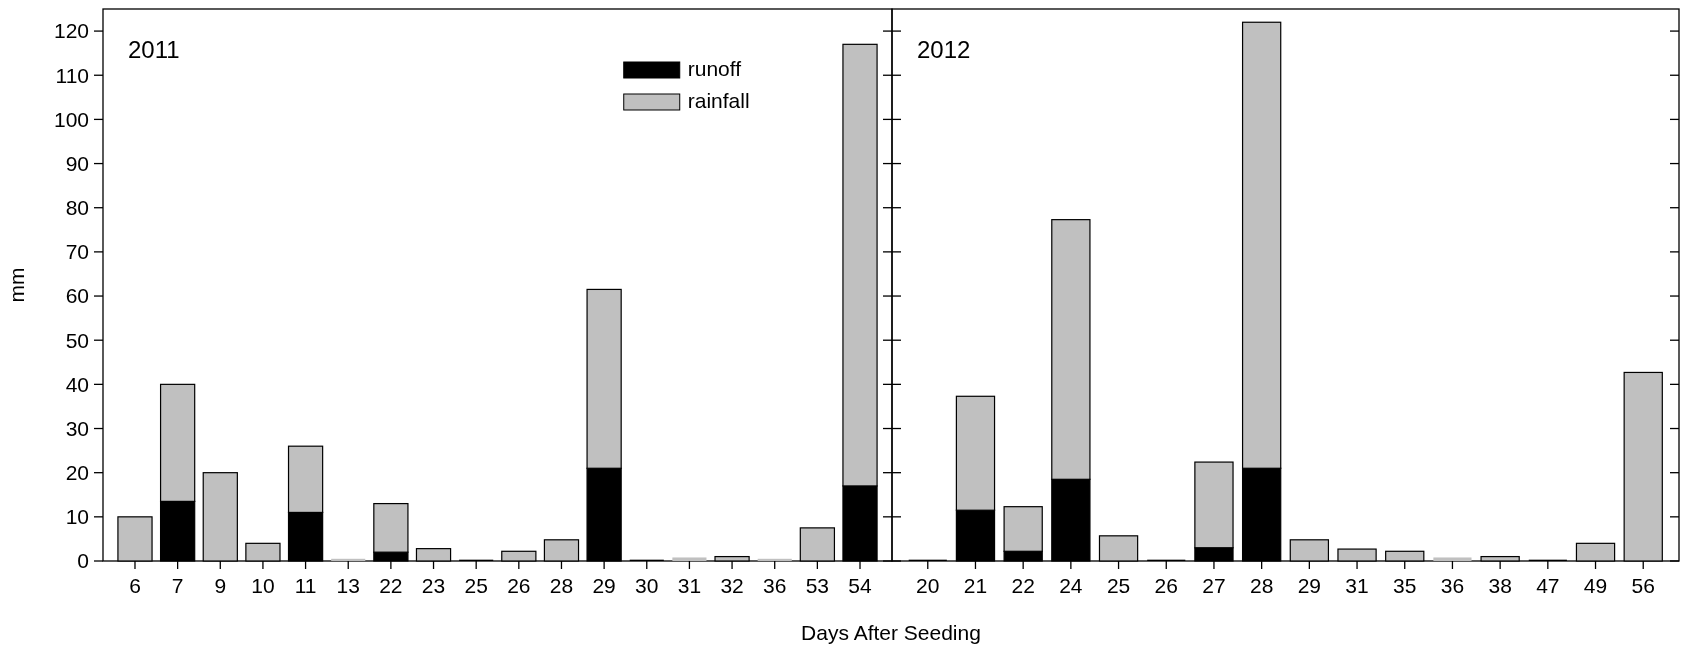  I want to click on y-tick-label: 80, so click(77, 208).